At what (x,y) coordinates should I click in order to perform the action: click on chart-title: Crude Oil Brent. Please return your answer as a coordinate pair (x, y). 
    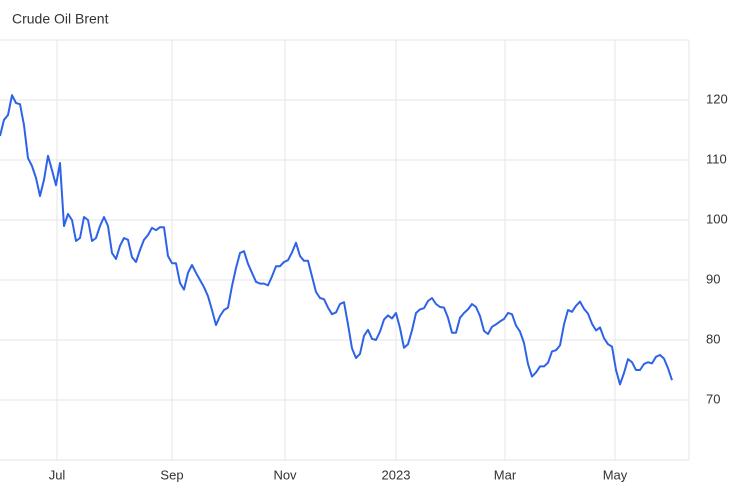
    Looking at the image, I should click on (60, 19).